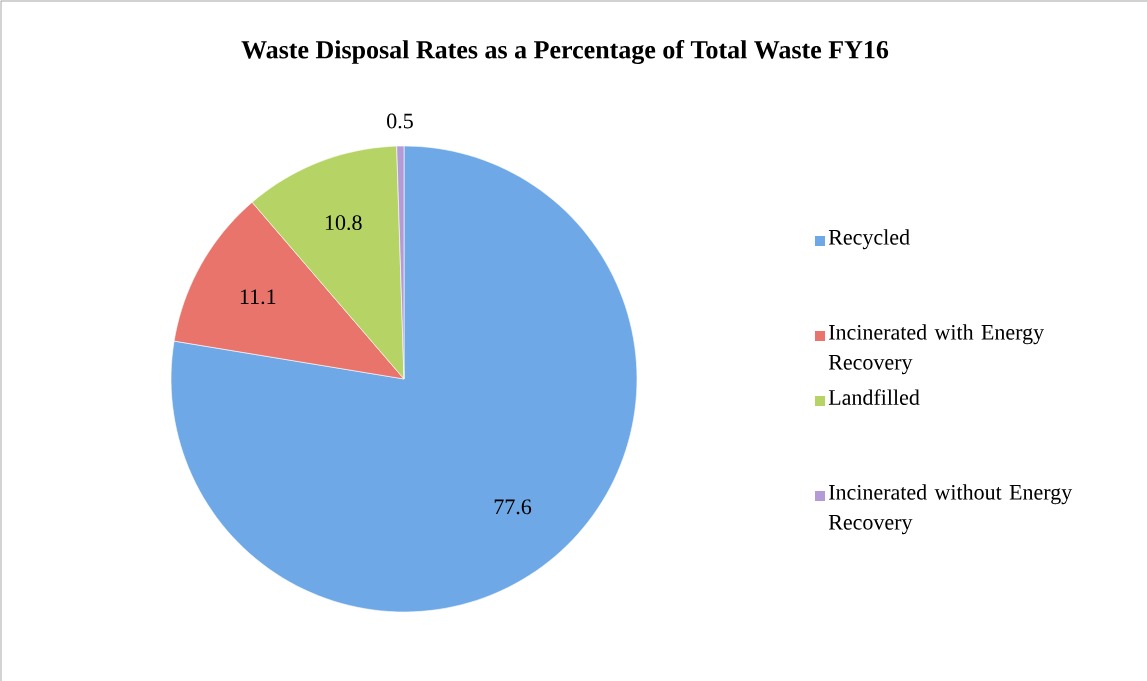 The height and width of the screenshot is (681, 1147). I want to click on legend-label: Incinerated without Energy Recovery, so click(950, 509).